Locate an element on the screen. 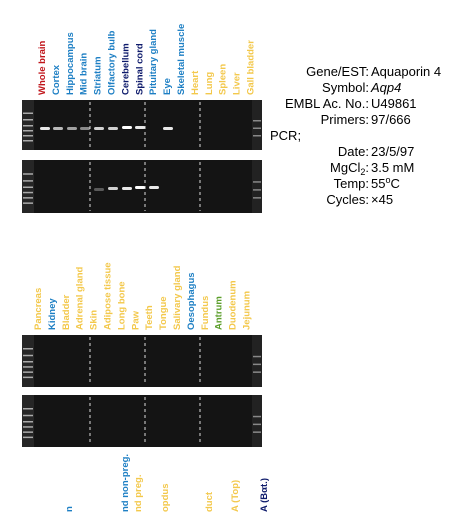  lane-label: Jejunum is located at coordinates (247, 310).